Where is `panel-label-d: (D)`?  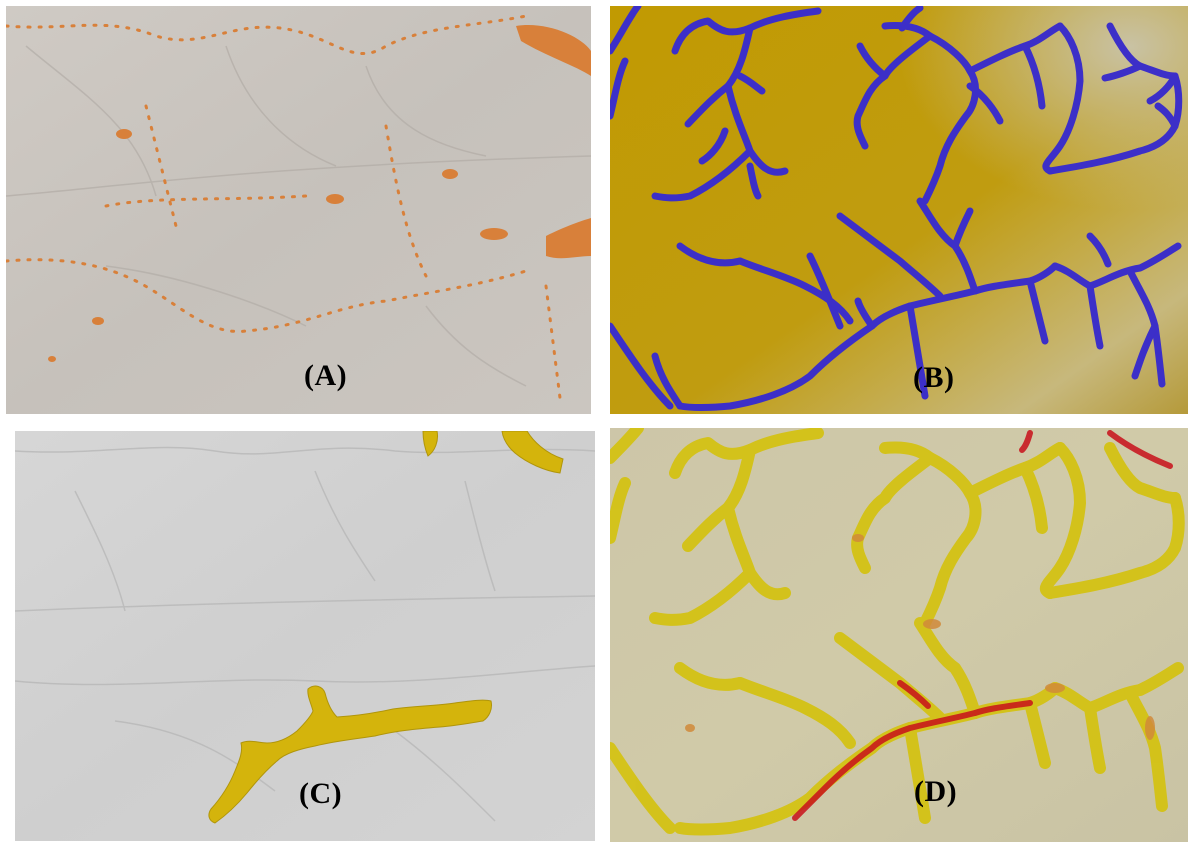
panel-label-d: (D) is located at coordinates (936, 791).